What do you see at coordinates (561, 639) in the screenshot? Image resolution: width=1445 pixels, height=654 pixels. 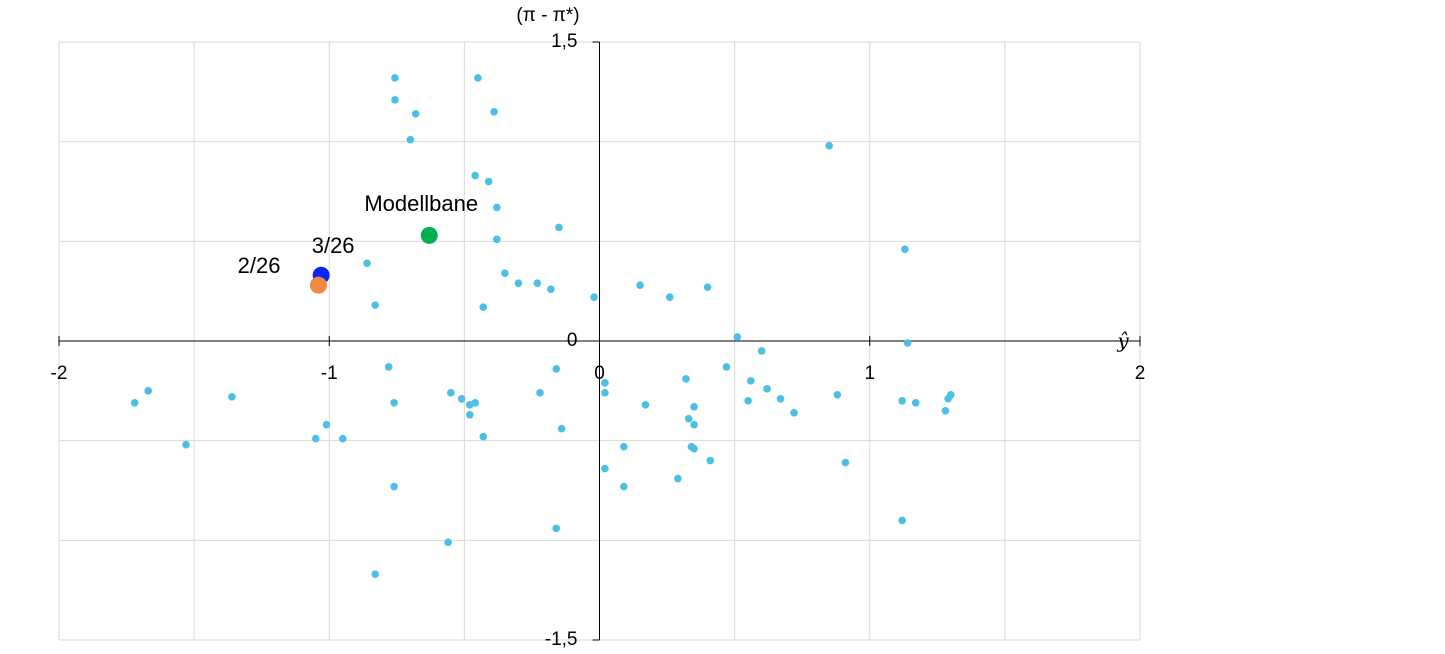 I see `y-tick-label: -1,5` at bounding box center [561, 639].